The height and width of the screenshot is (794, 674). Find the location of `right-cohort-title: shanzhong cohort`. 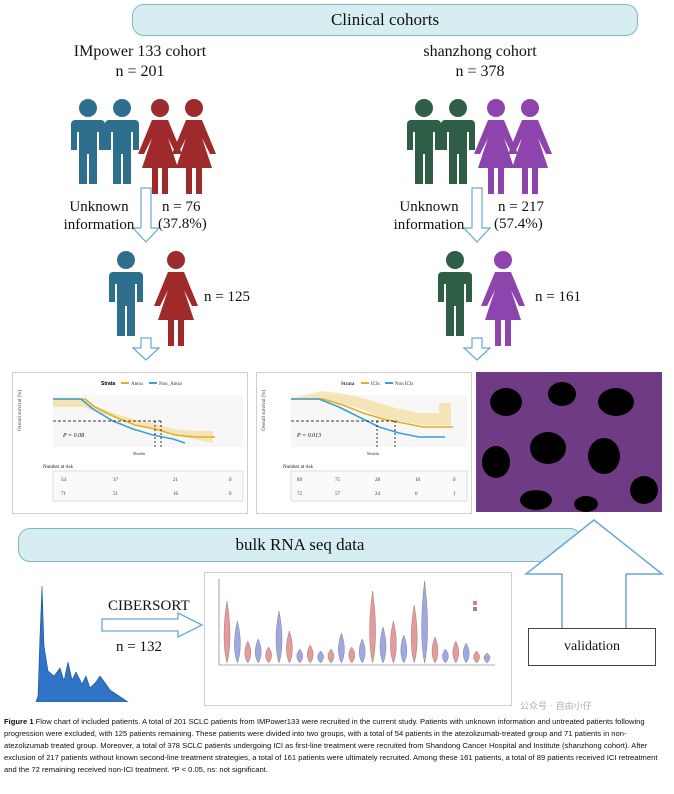

right-cohort-title: shanzhong cohort is located at coordinates (480, 51).